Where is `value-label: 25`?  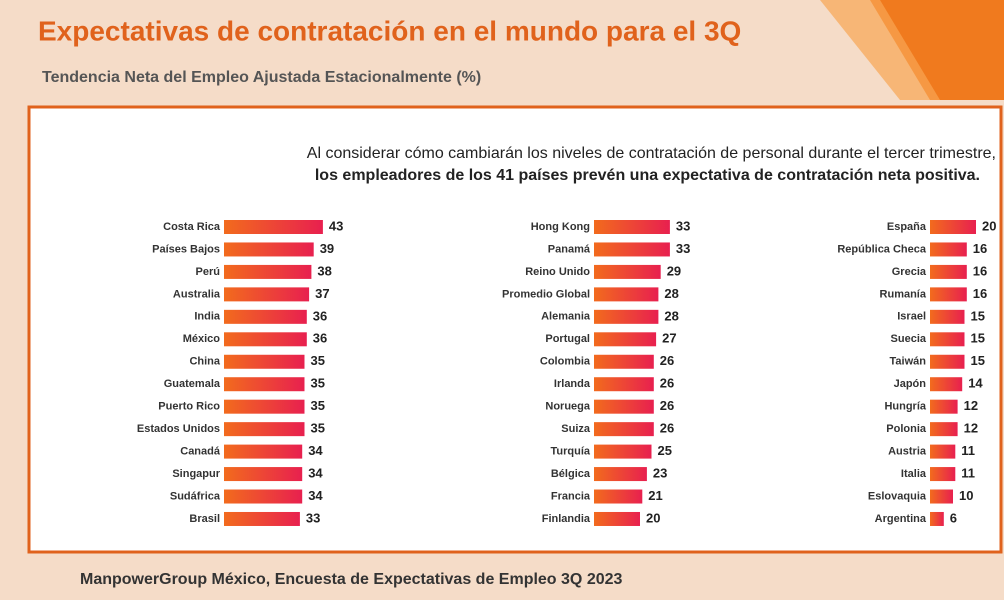
value-label: 25 is located at coordinates (665, 450).